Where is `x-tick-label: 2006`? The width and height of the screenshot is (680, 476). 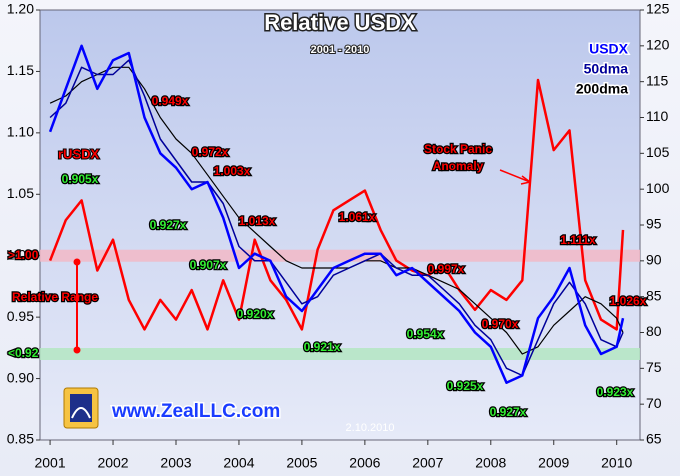 x-tick-label: 2006 is located at coordinates (364, 463).